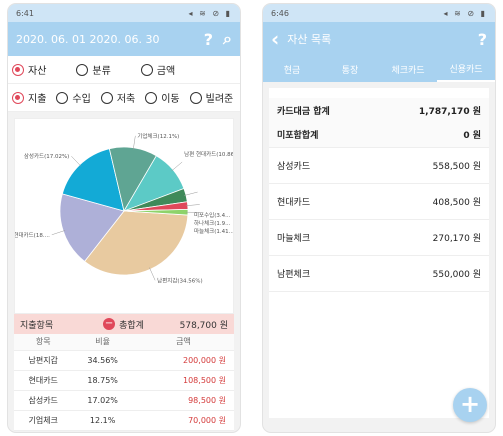 This screenshot has width=503, height=436. What do you see at coordinates (456, 203) in the screenshot?
I see `item-value: 408,500 원` at bounding box center [456, 203].